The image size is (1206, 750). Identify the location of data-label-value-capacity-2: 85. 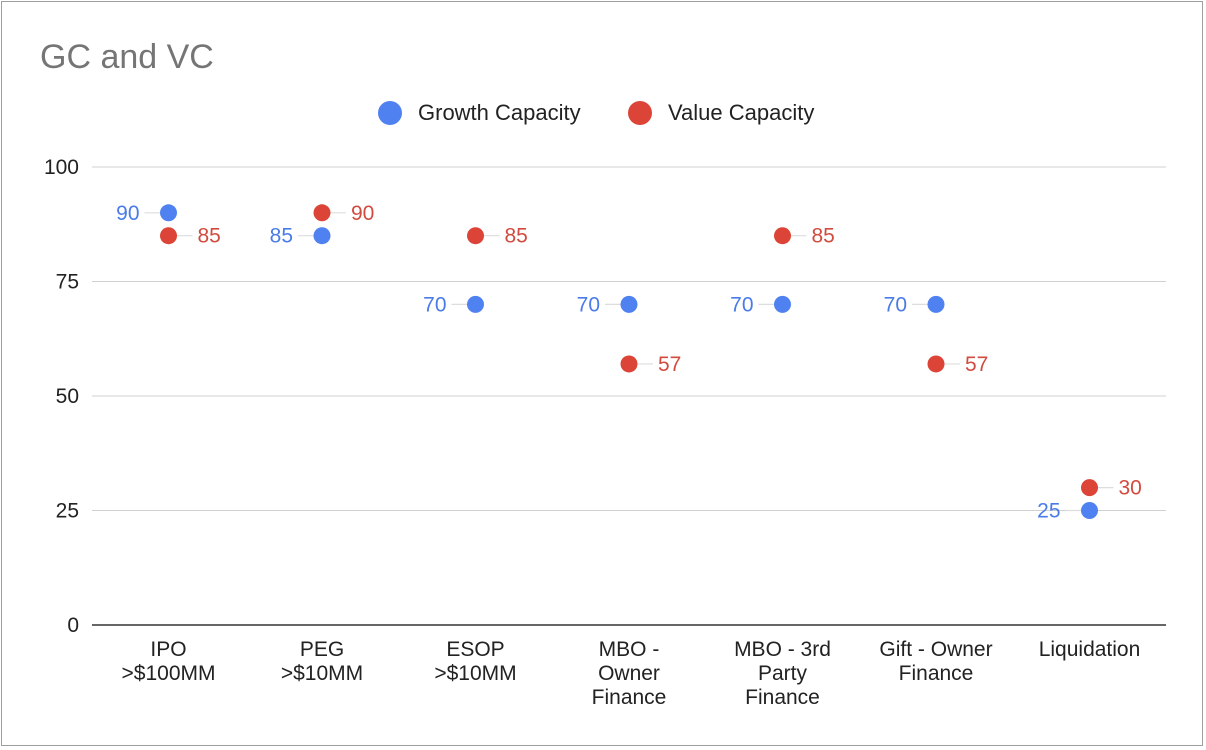
(516, 236).